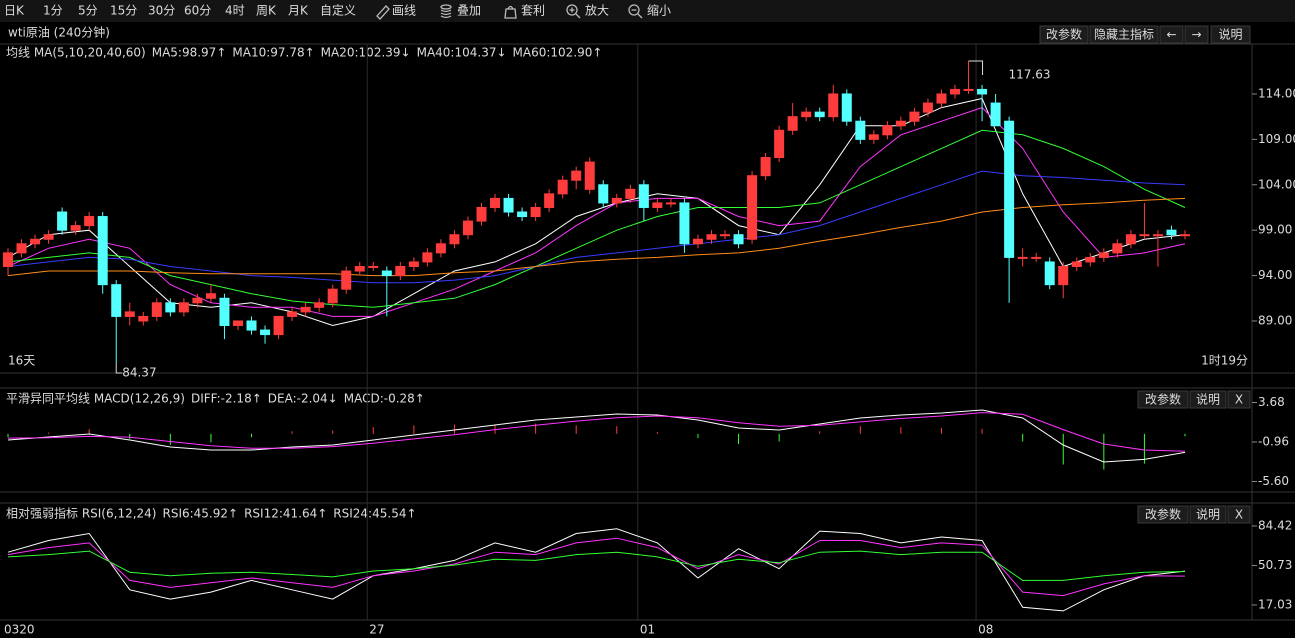  I want to click on left-note: 16天, so click(21, 361).